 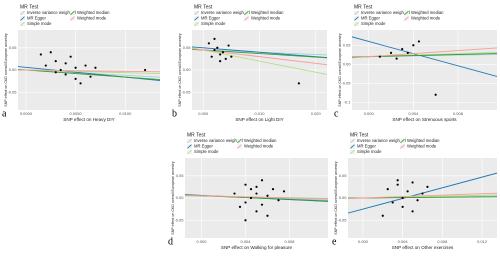 I want to click on x-tick-label: 0.010, so click(x=259, y=113).